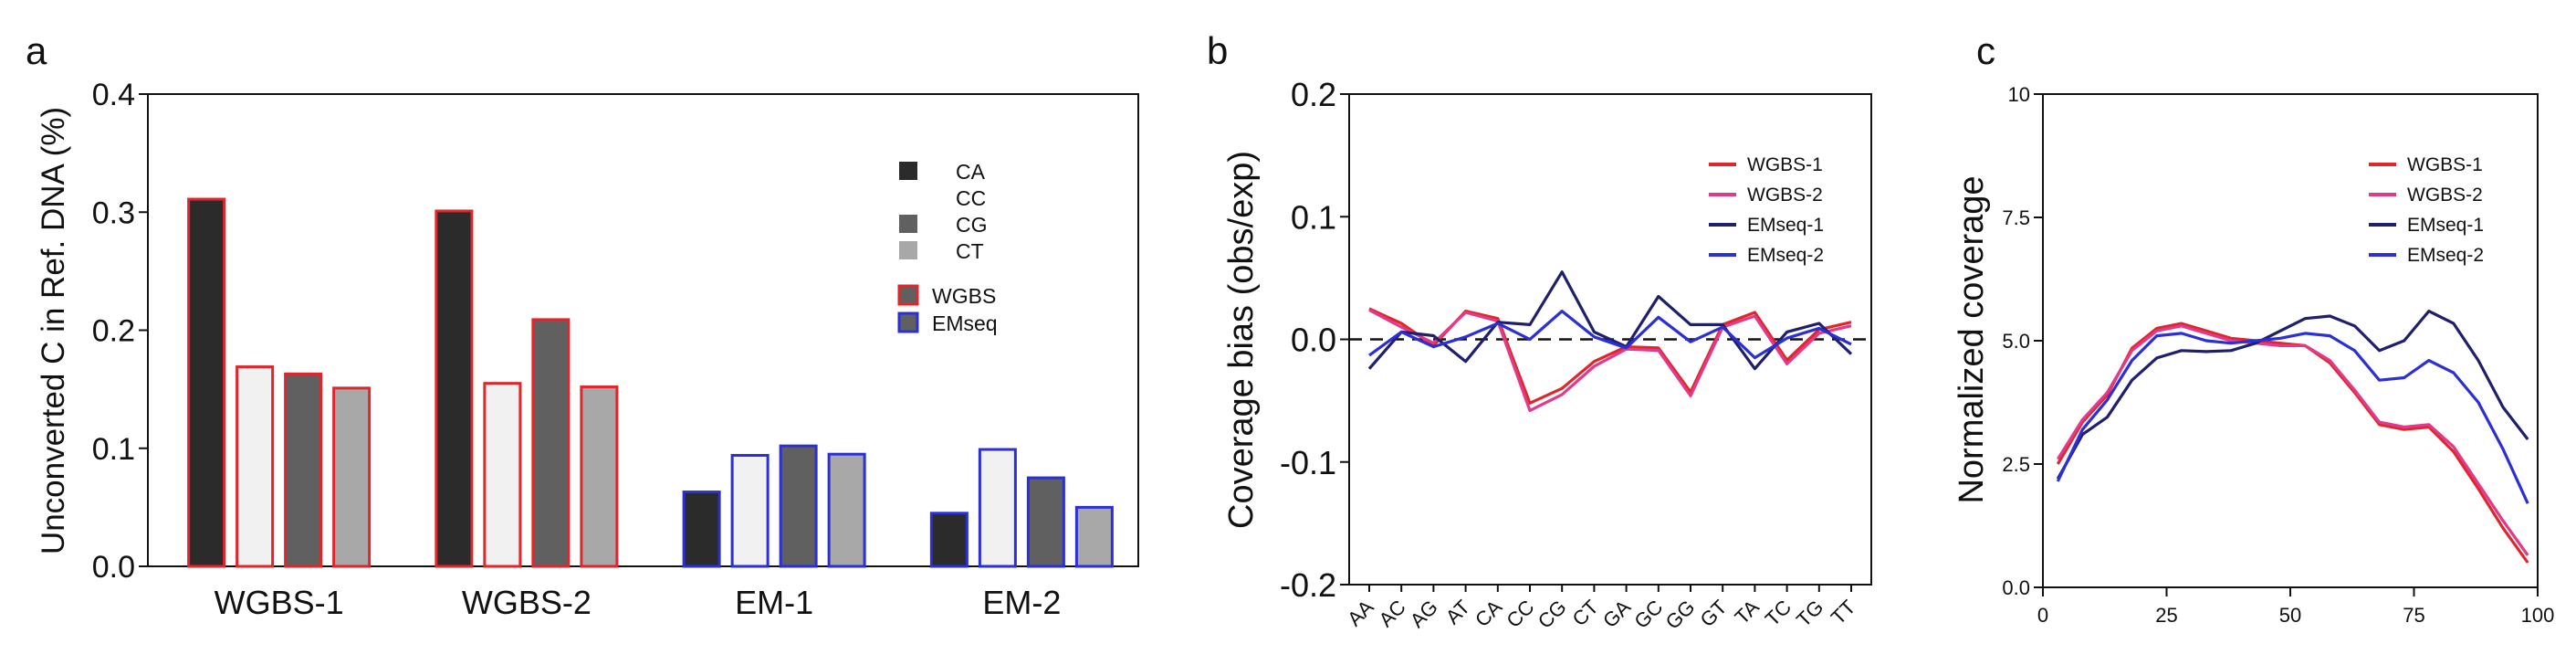  I want to click on panel-b-legend-label-wgbs-2: WGBS-2, so click(1785, 195).